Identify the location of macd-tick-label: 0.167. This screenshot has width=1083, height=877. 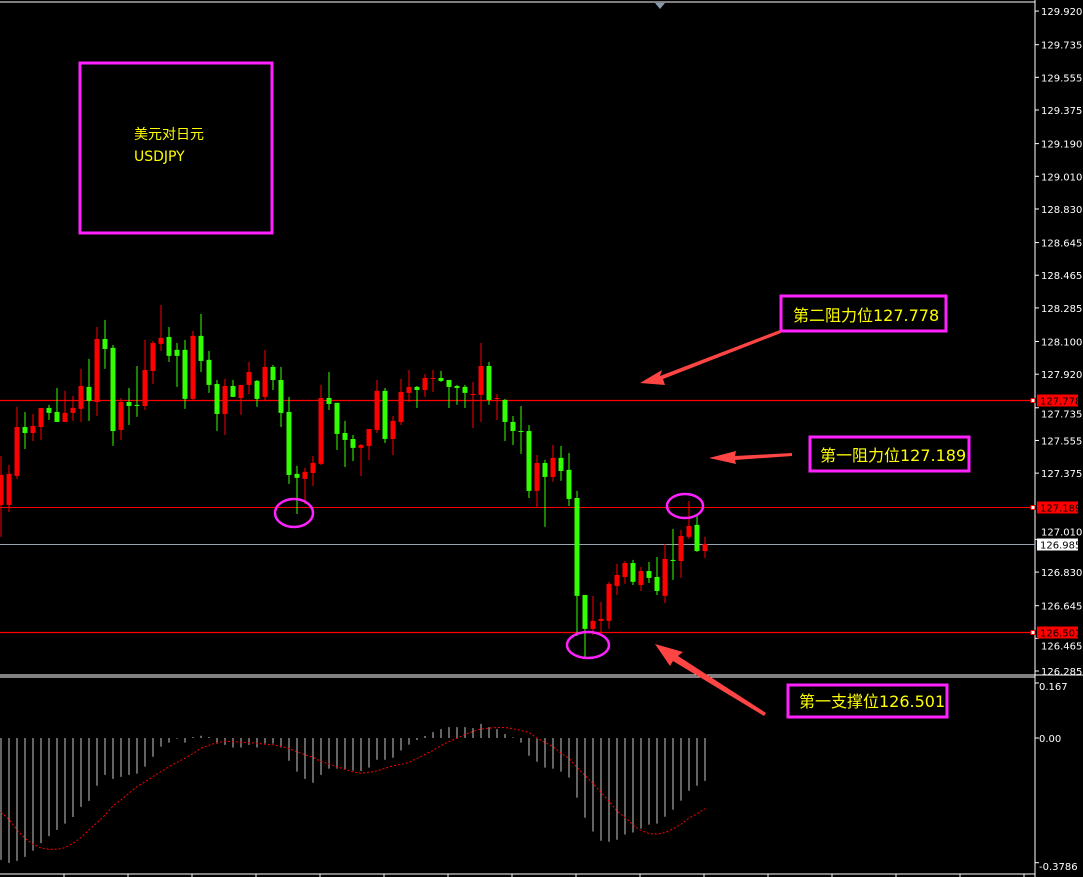
(1053, 687).